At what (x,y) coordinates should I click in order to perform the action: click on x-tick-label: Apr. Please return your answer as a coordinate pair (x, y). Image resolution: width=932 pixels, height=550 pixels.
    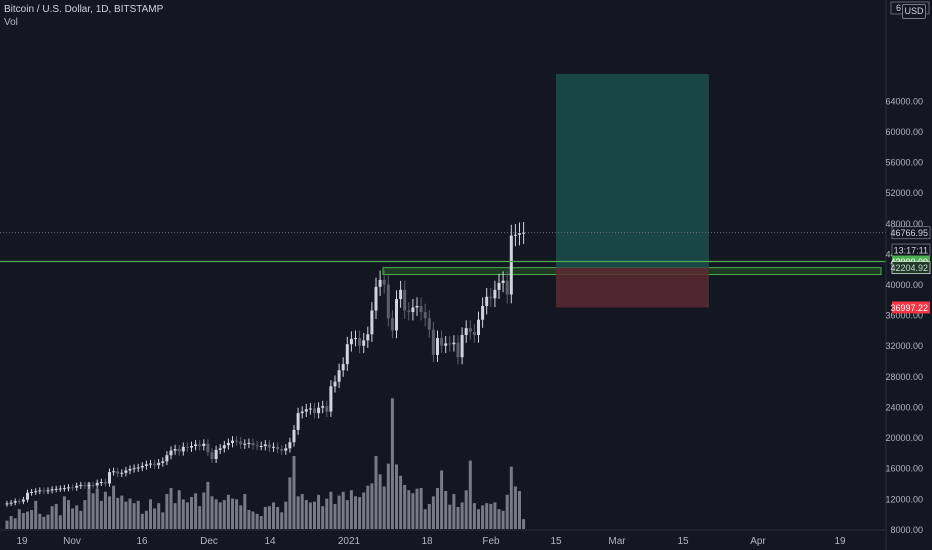
    Looking at the image, I should click on (758, 541).